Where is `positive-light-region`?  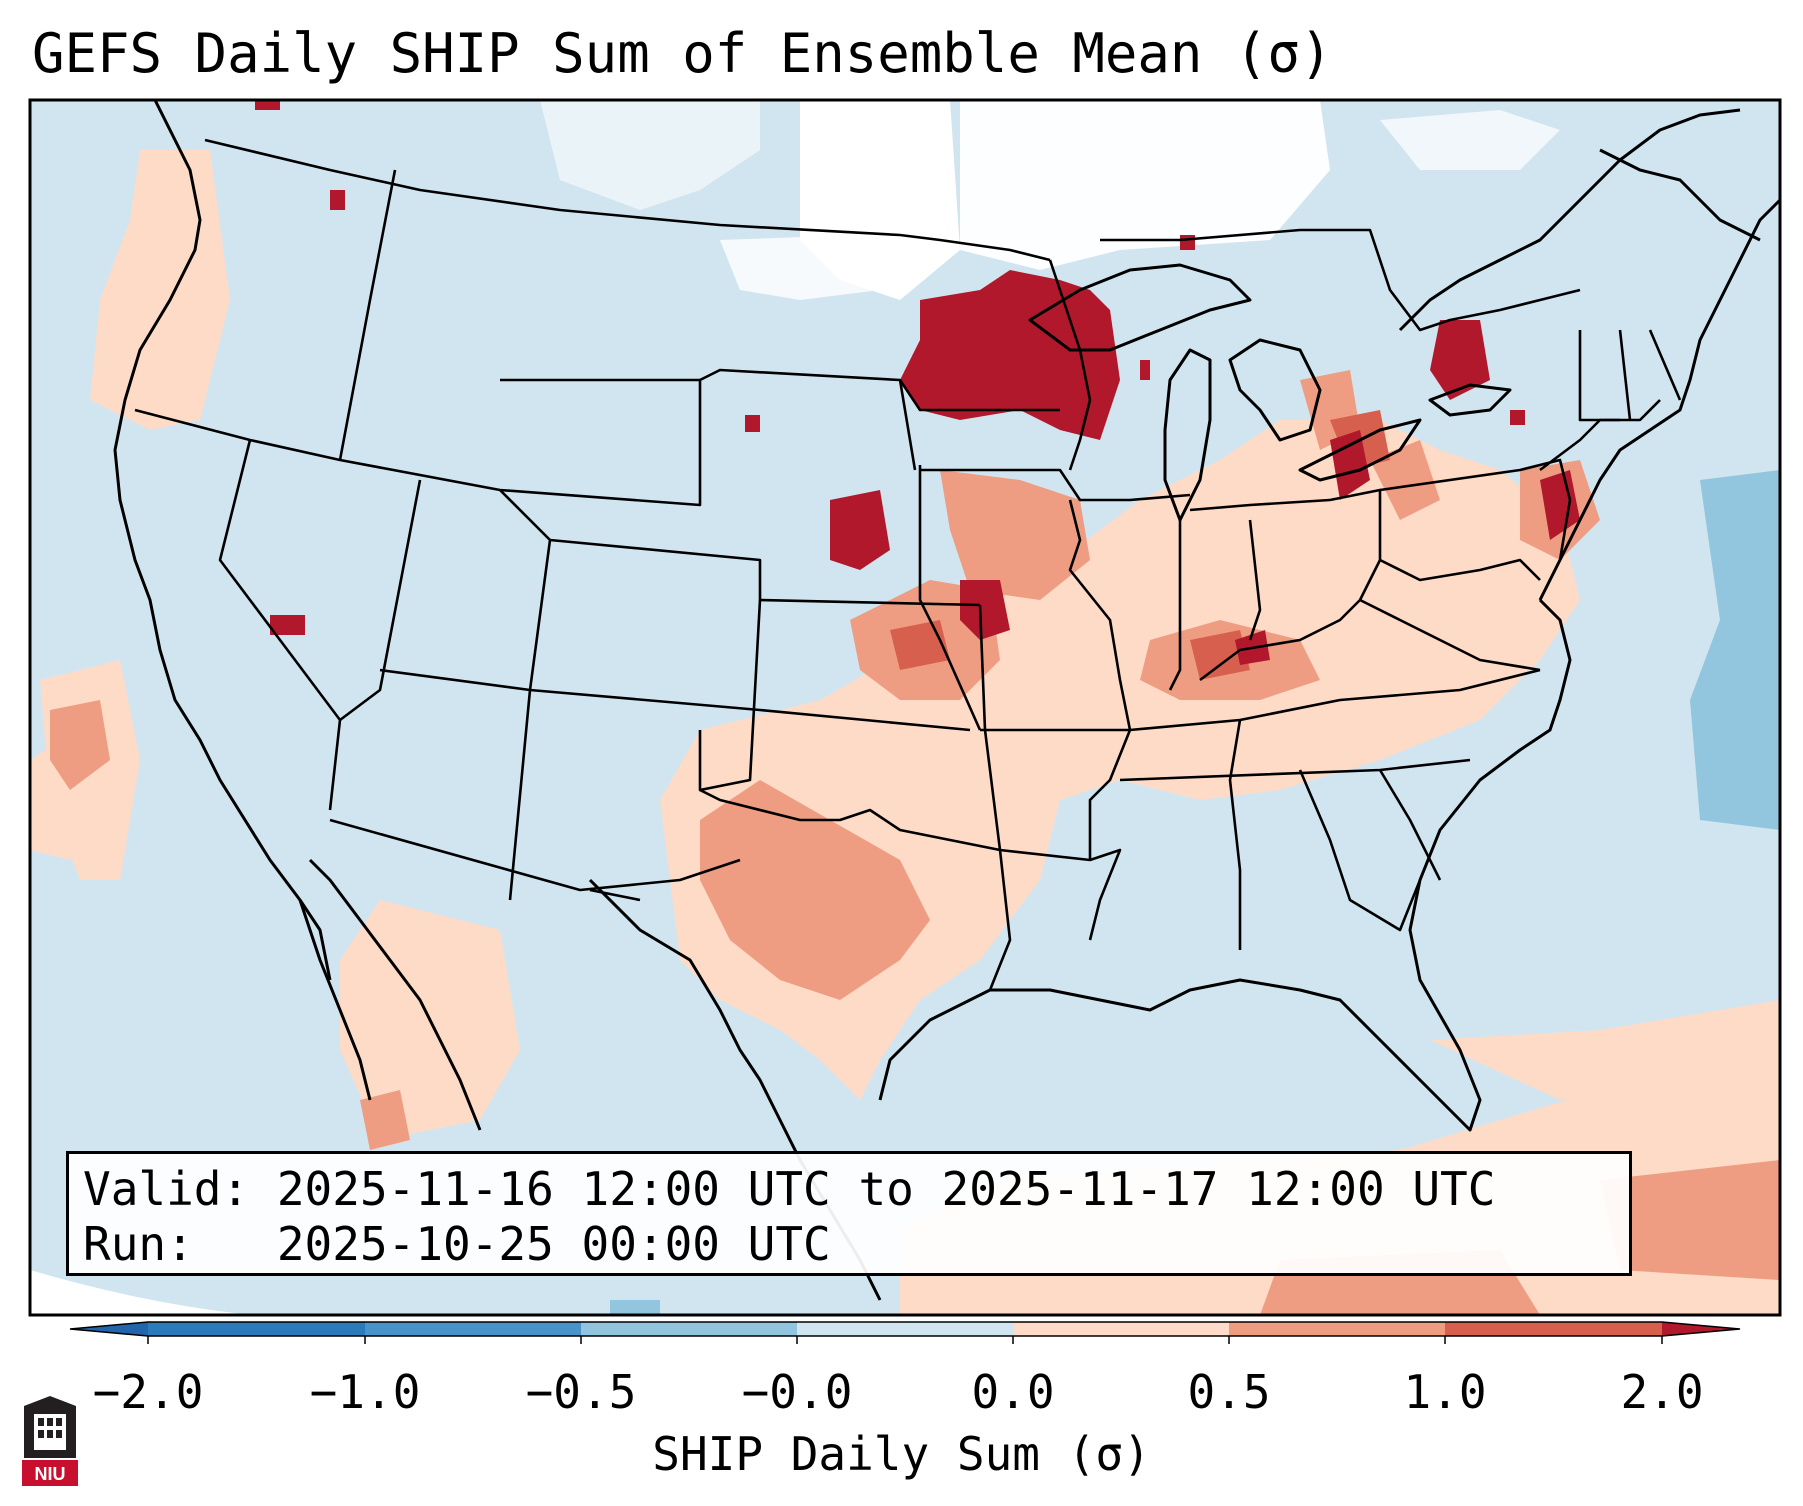 positive-light-region is located at coordinates (160, 290).